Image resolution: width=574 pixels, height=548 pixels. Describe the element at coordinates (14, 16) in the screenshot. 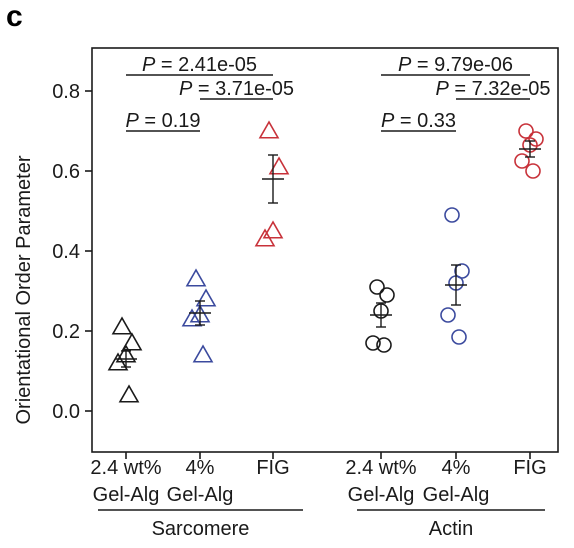

I see `panel-letter: c` at that location.